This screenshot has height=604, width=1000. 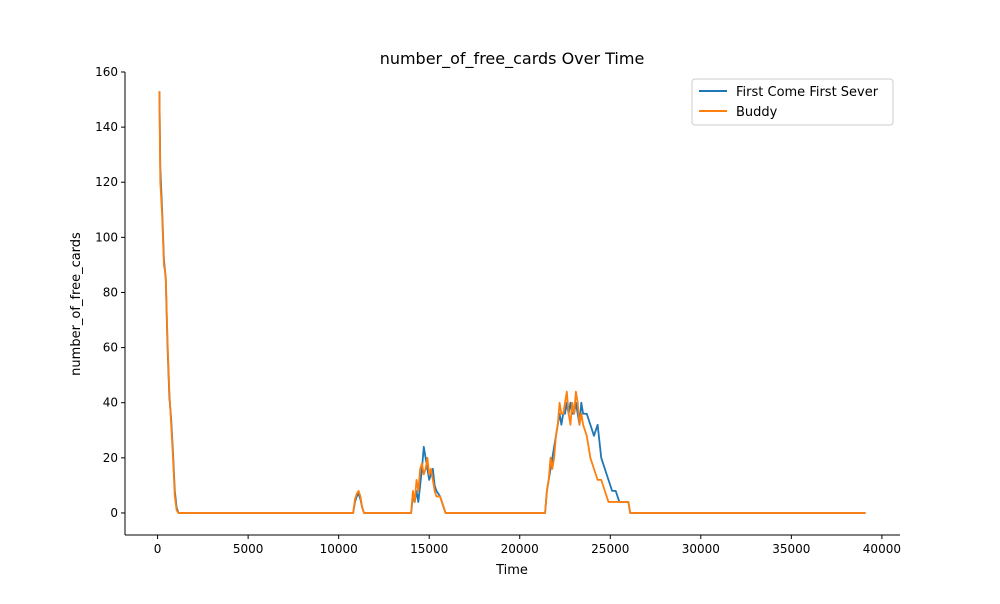 What do you see at coordinates (248, 549) in the screenshot?
I see `x-tick-label: 5000` at bounding box center [248, 549].